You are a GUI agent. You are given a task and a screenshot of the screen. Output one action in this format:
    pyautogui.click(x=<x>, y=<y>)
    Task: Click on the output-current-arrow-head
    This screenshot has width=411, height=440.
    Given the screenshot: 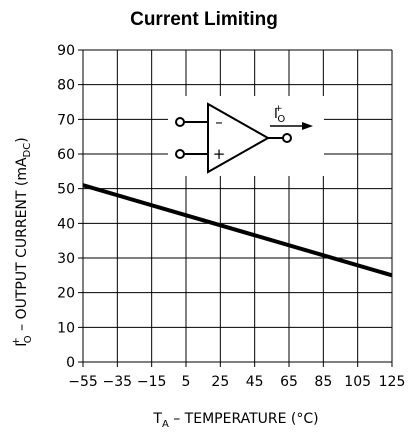 What is the action you would take?
    pyautogui.click(x=307, y=126)
    